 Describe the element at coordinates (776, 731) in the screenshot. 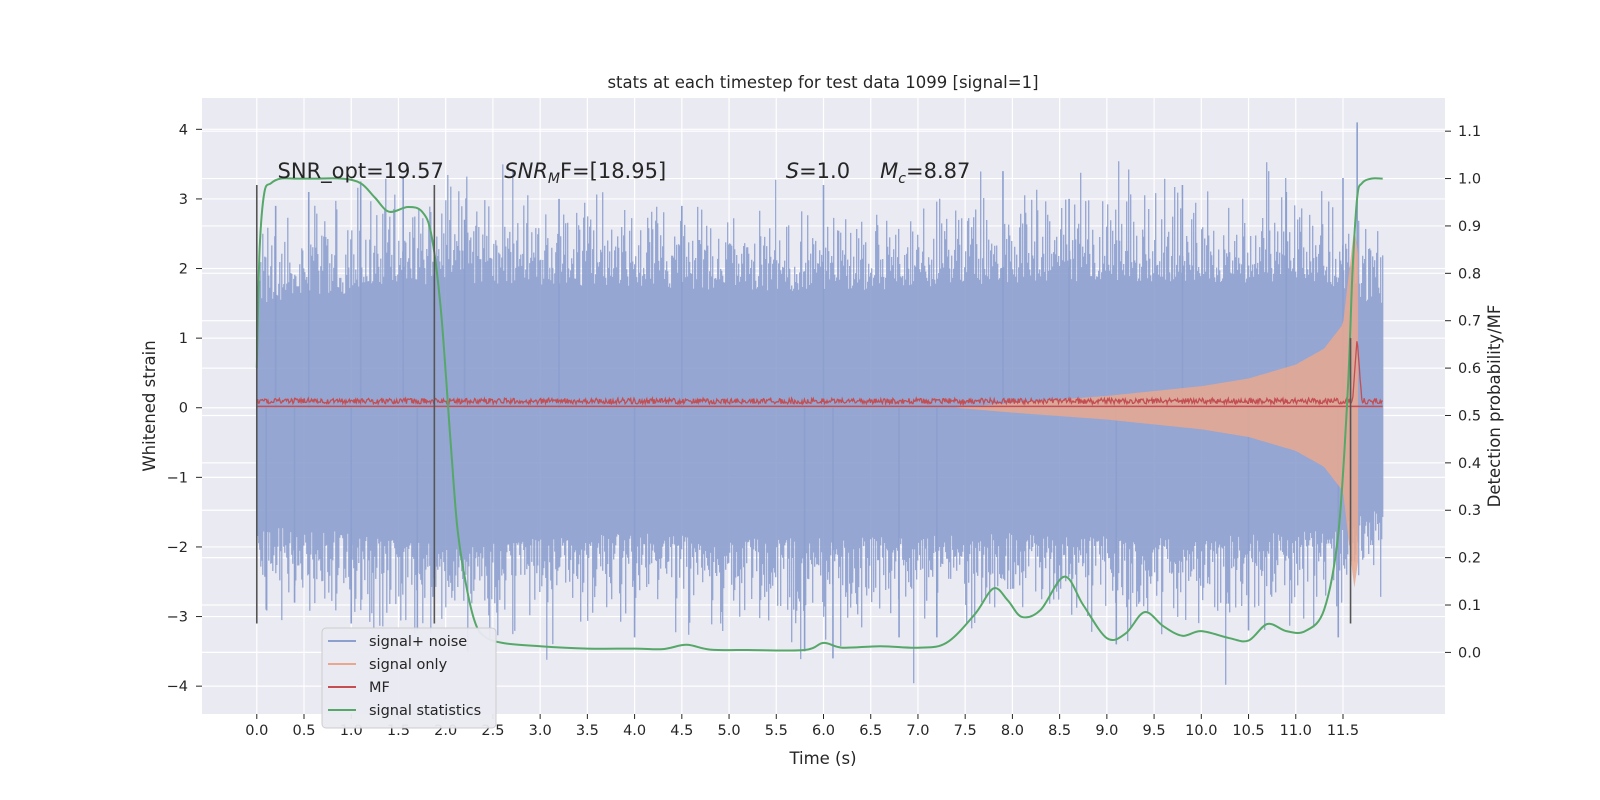

I see `x-tick-label: 5.5` at that location.